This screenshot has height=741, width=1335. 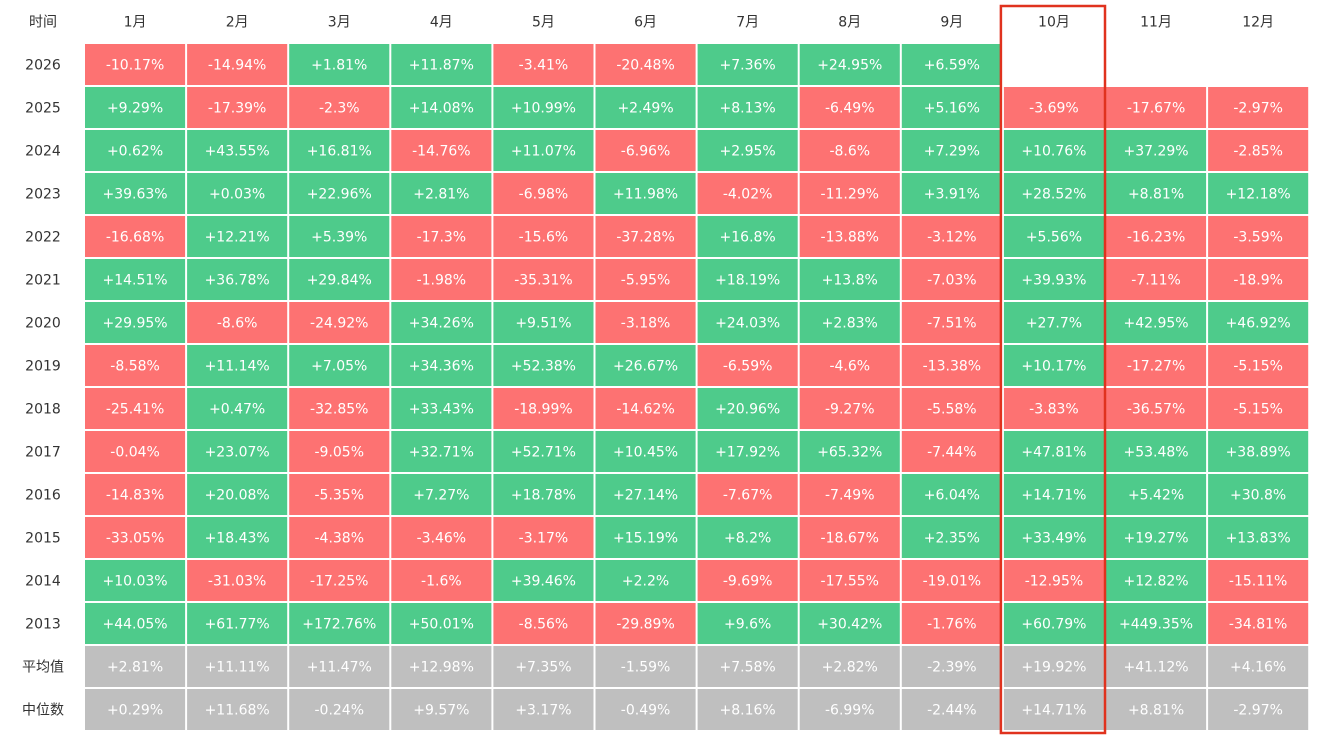 I want to click on cell-value: +20.08%, so click(x=237, y=496).